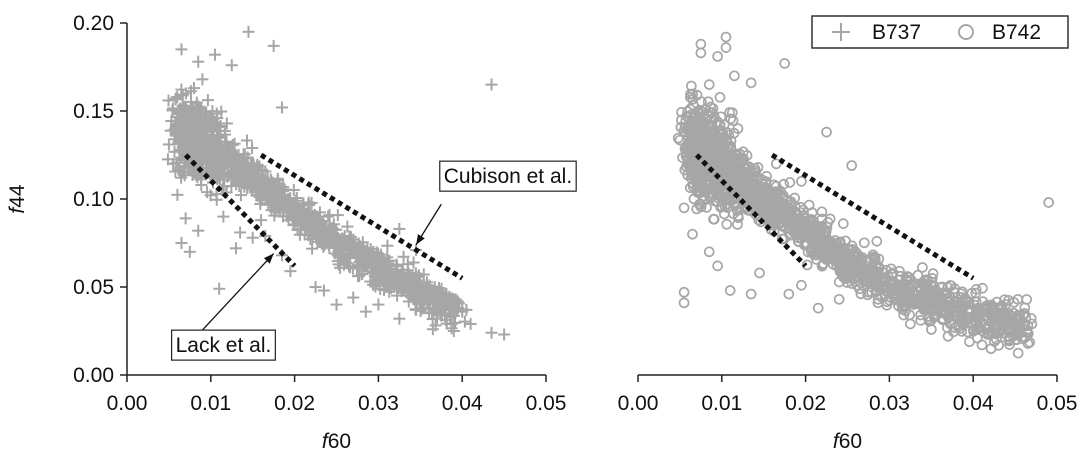 This screenshot has height=454, width=1083. I want to click on annotation-label: Cubison et al., so click(508, 176).